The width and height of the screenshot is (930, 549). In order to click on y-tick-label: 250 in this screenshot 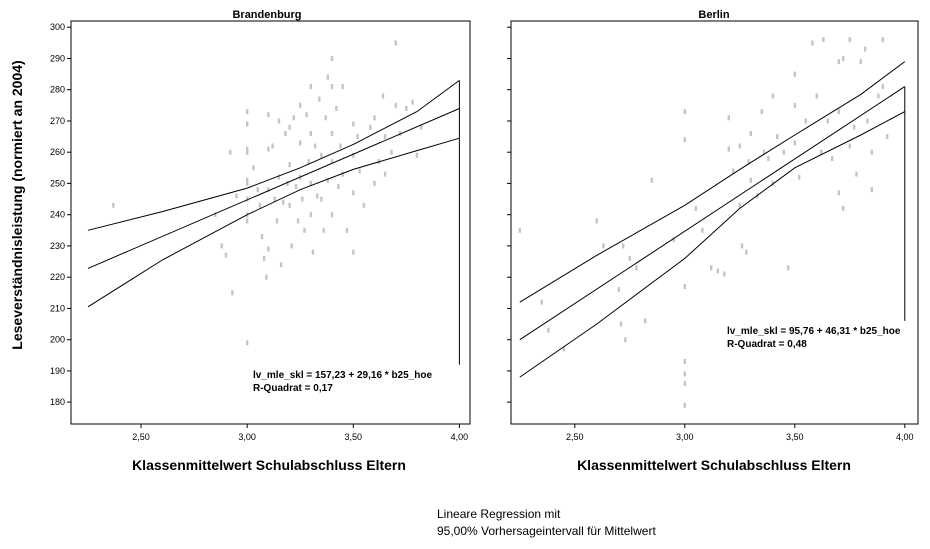, I will do `click(57, 183)`.